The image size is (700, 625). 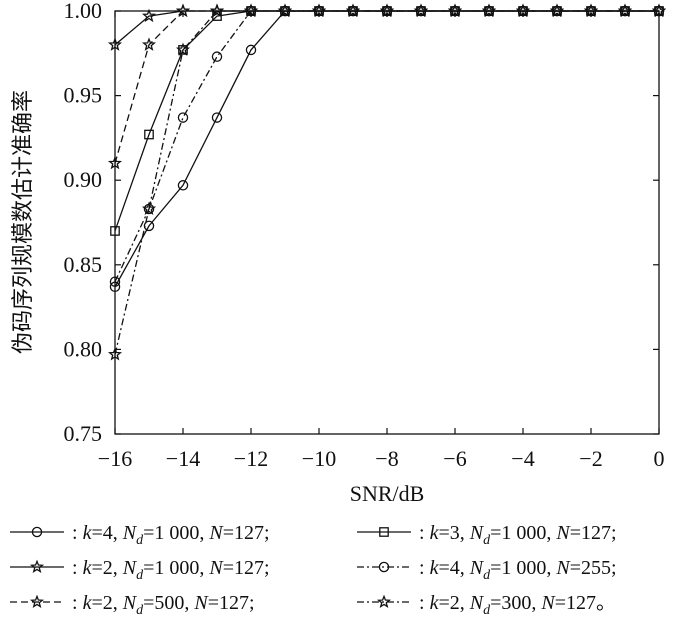 I want to click on x-tick-label: −8, so click(x=386, y=458).